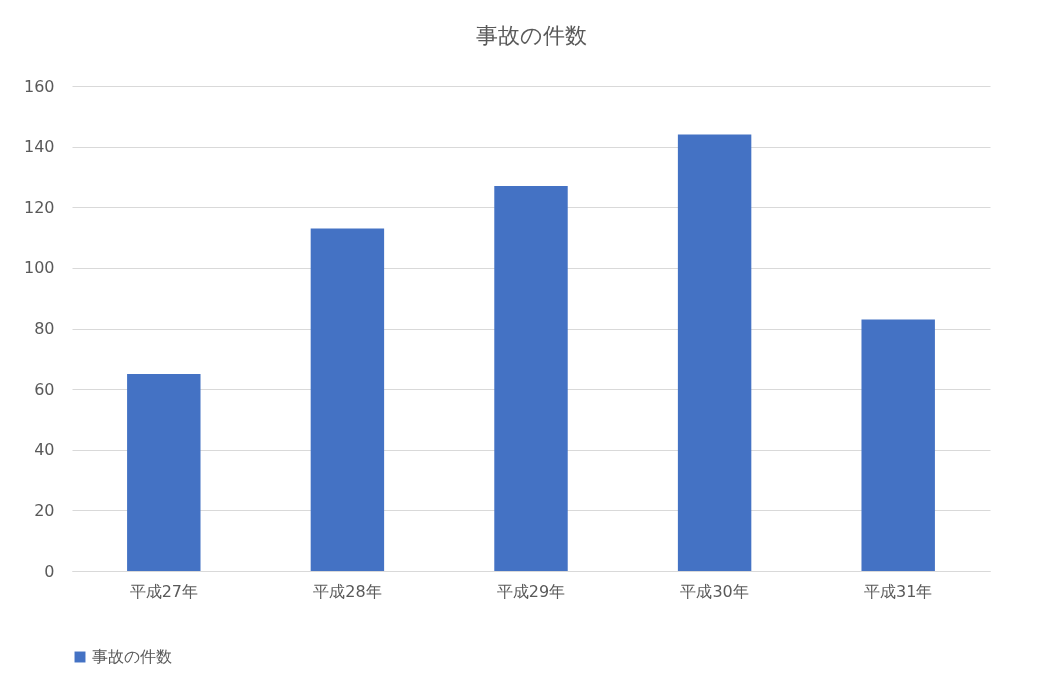 The width and height of the screenshot is (1041, 691). Describe the element at coordinates (531, 591) in the screenshot. I see `x-tick-label: 平成29年` at that location.